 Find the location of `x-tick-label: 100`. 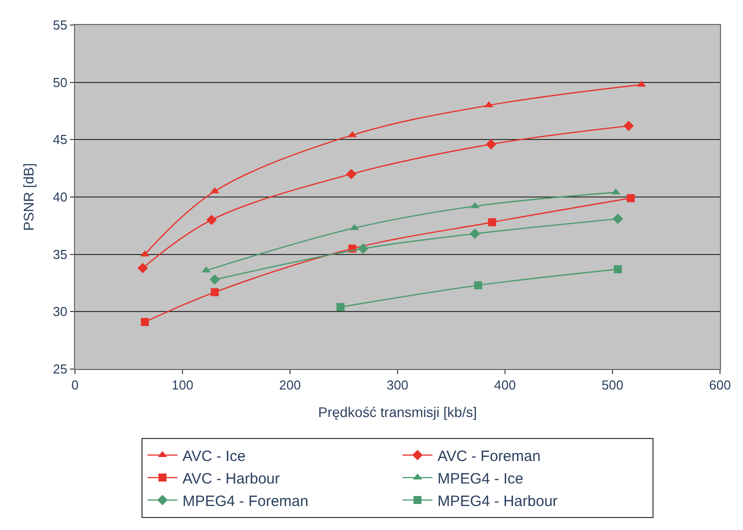

x-tick-label: 100 is located at coordinates (183, 385).